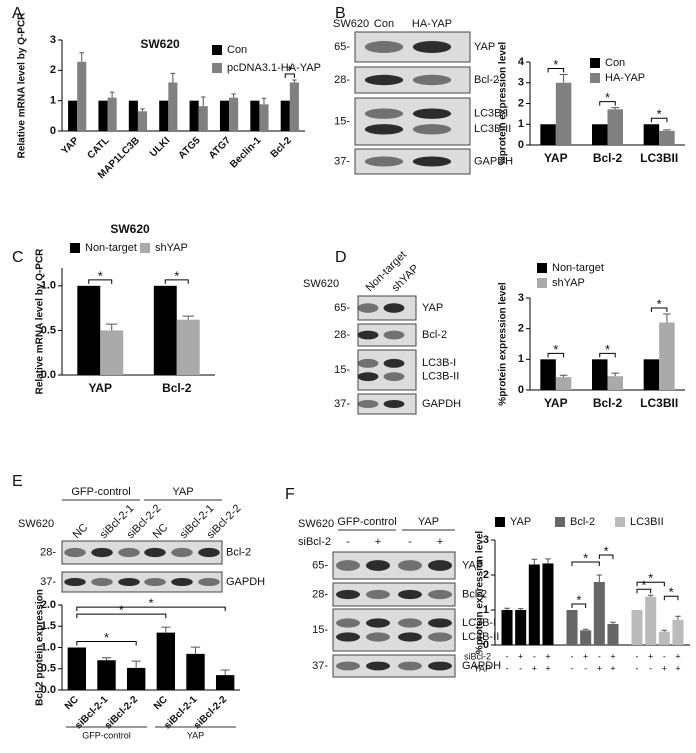 Image resolution: width=696 pixels, height=753 pixels. Describe the element at coordinates (472, 565) in the screenshot. I see `protein-label: YAP` at that location.